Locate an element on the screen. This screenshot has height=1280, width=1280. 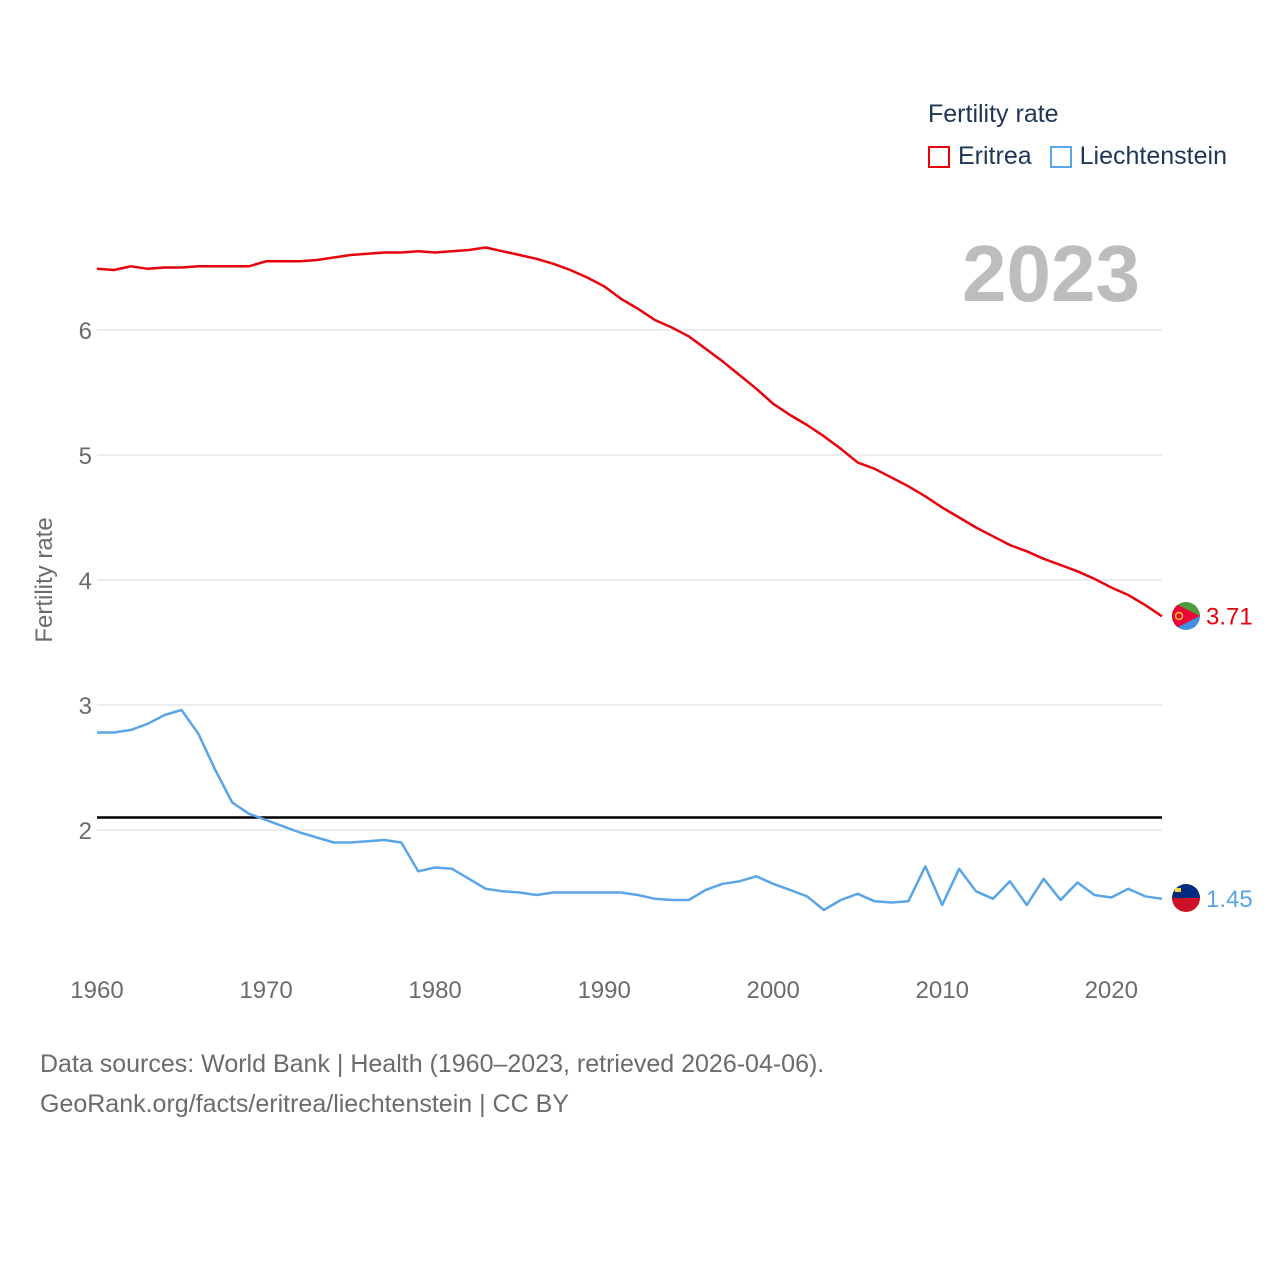
x-tick-label: 2020 is located at coordinates (1111, 990).